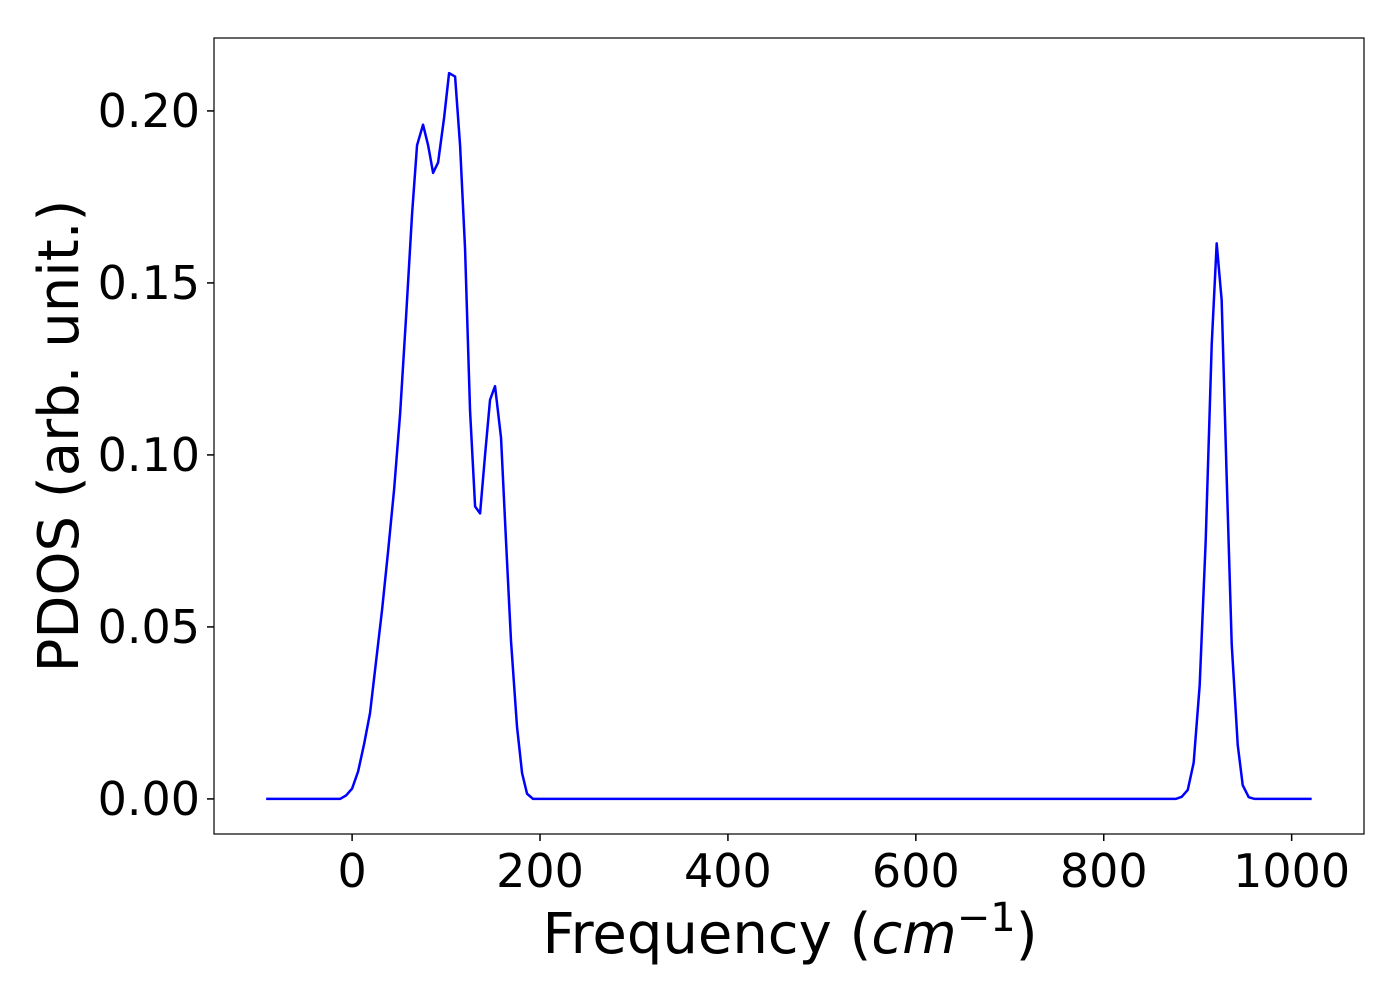 The image size is (1400, 1000). What do you see at coordinates (706, 934) in the screenshot?
I see `x-label-text: Frequency (` at bounding box center [706, 934].